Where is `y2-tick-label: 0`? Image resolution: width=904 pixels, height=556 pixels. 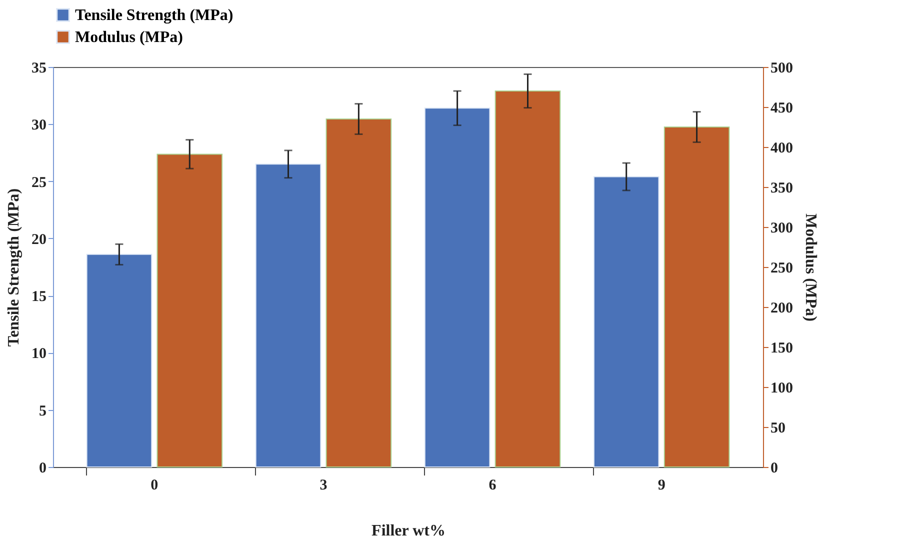
y2-tick-label: 0 is located at coordinates (774, 468).